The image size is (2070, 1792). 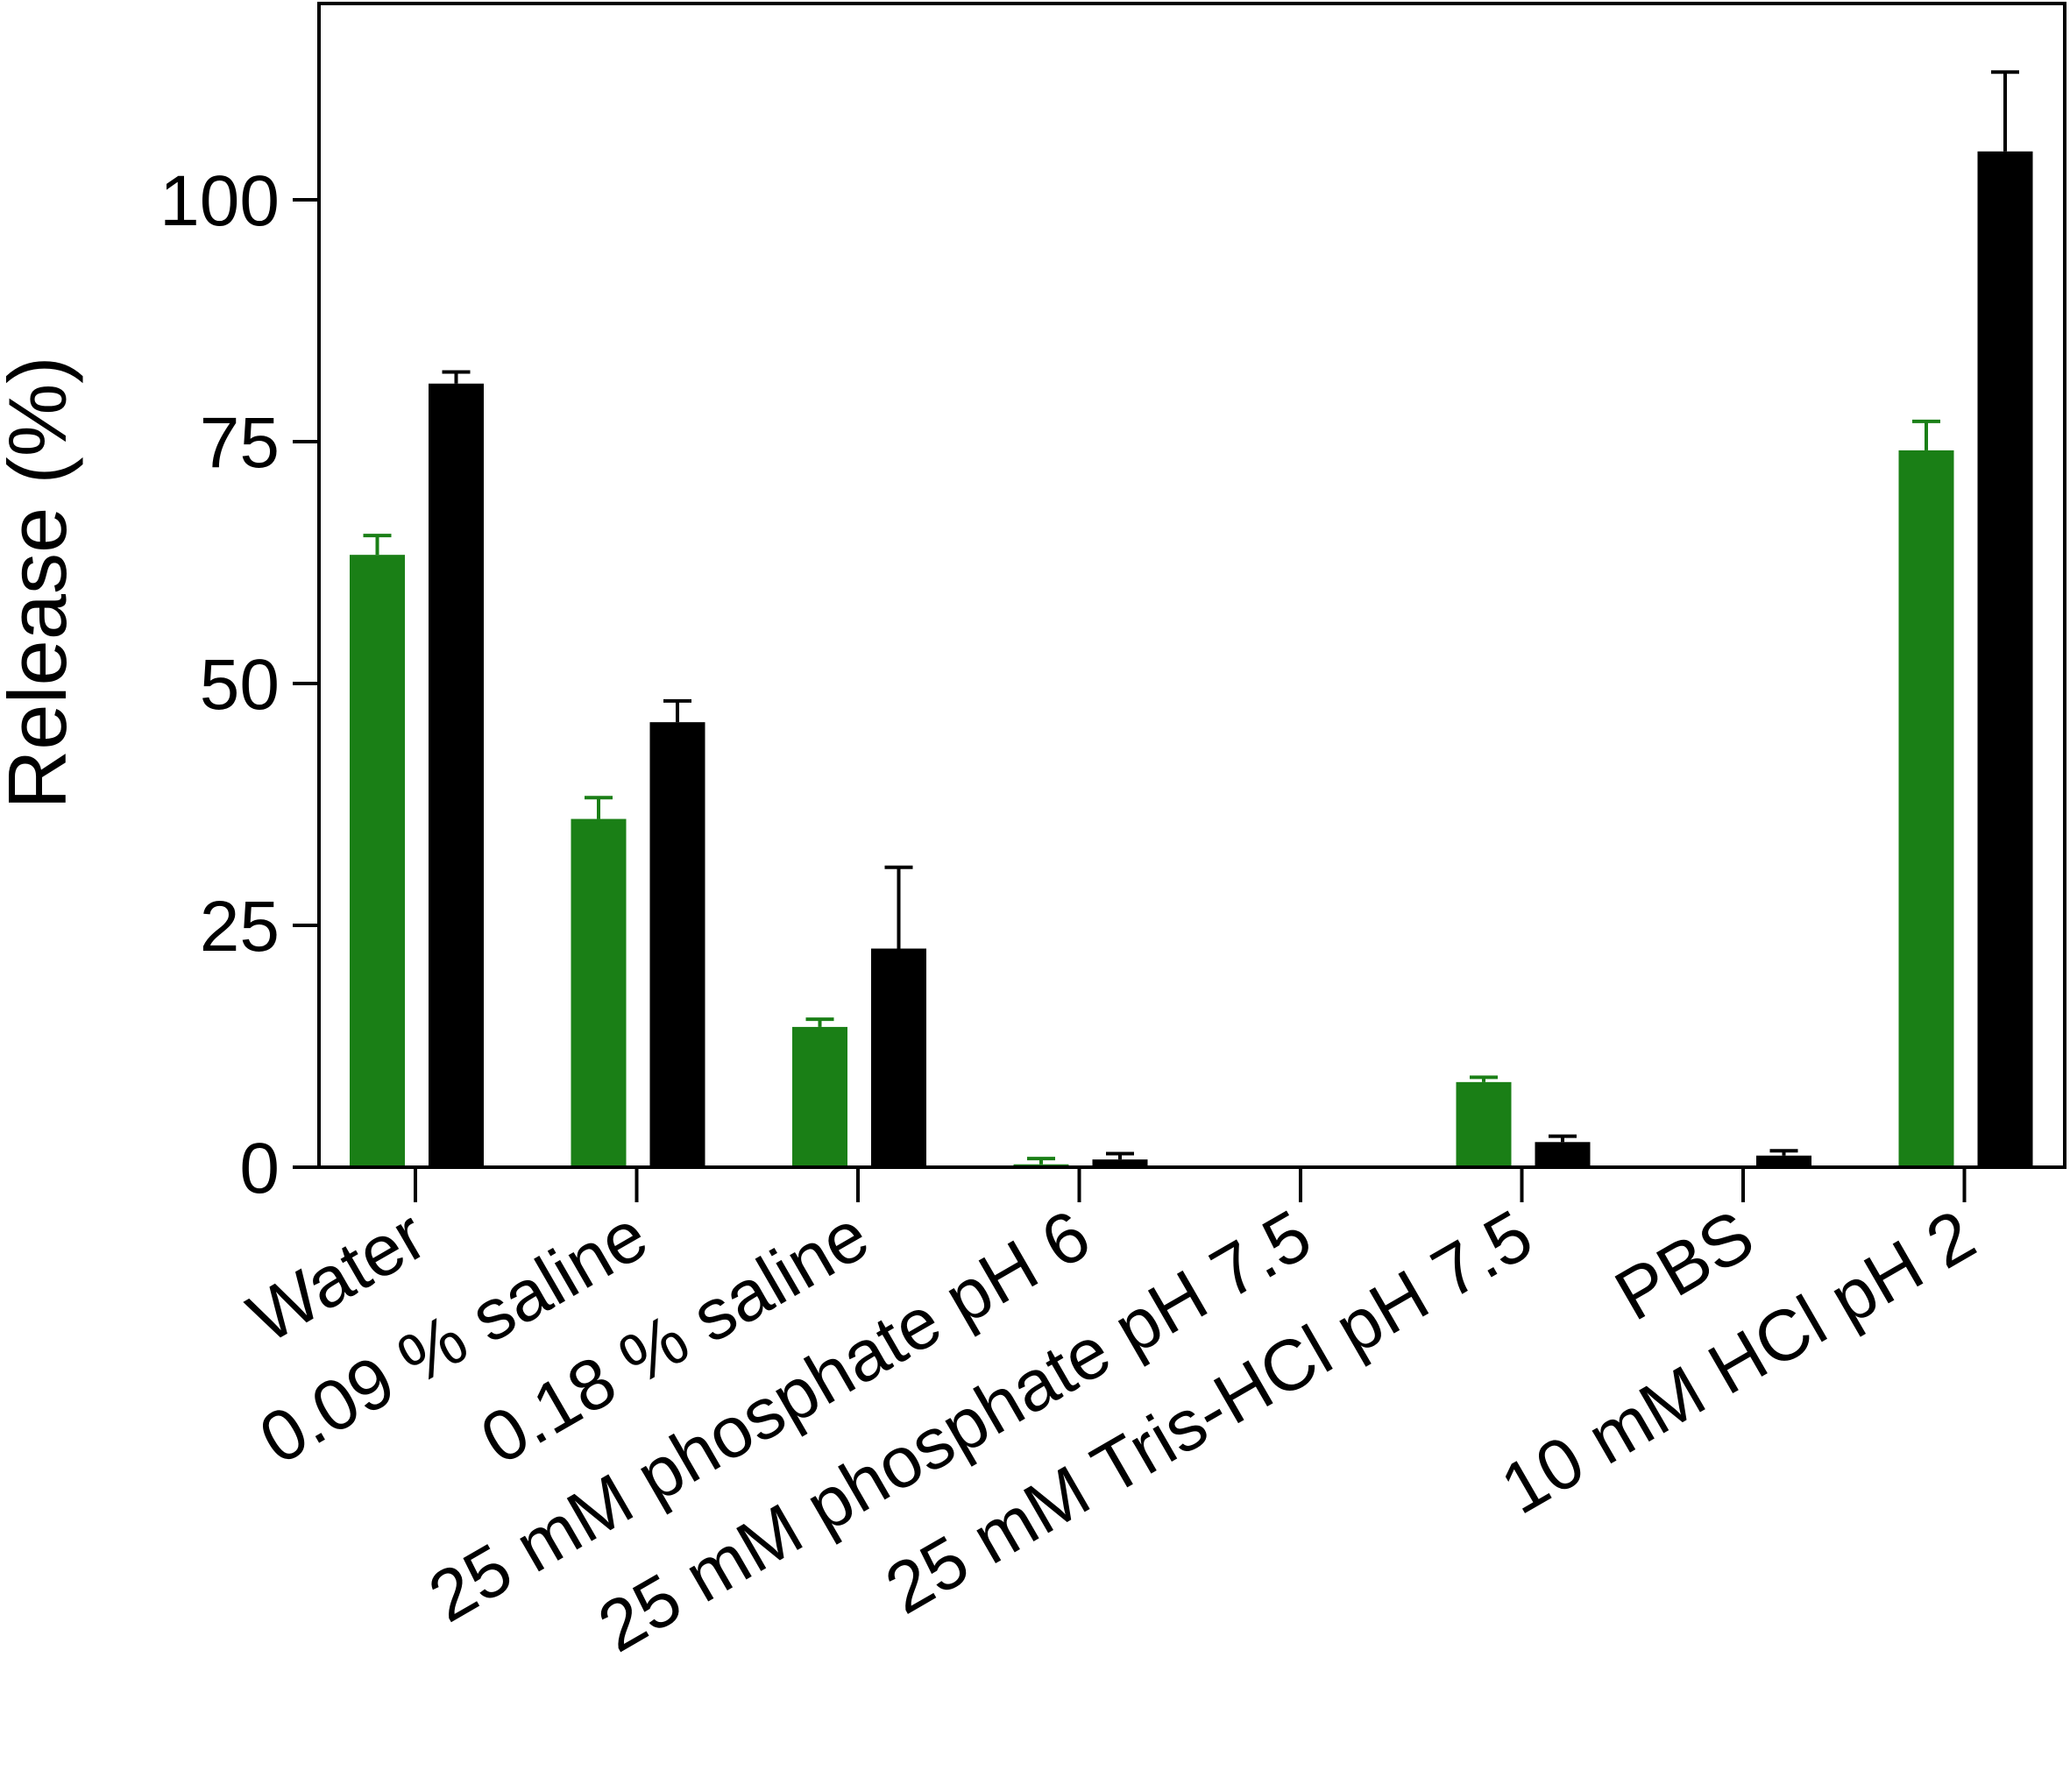 What do you see at coordinates (220, 201) in the screenshot?
I see `y-tick-label: 100` at bounding box center [220, 201].